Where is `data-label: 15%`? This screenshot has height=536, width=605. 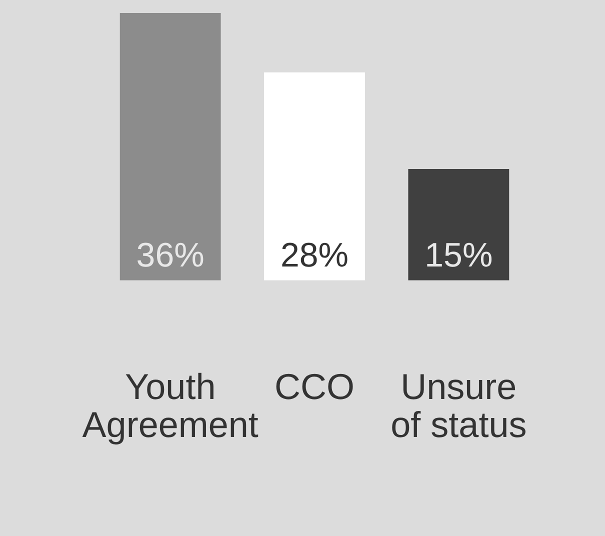 data-label: 15% is located at coordinates (458, 255).